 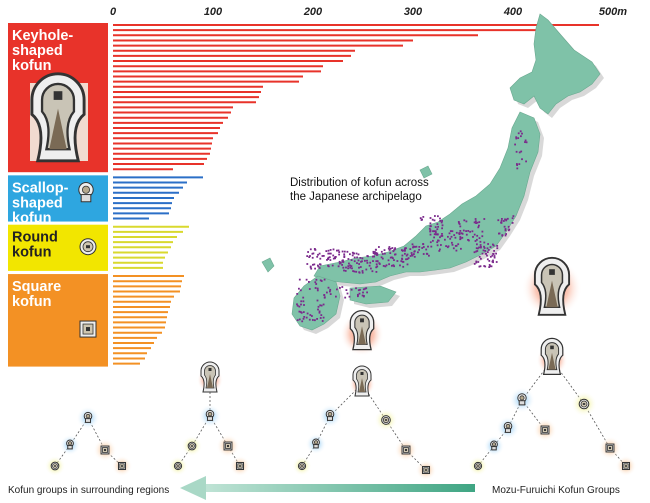 What do you see at coordinates (426, 172) in the screenshot?
I see `island-sado` at bounding box center [426, 172].